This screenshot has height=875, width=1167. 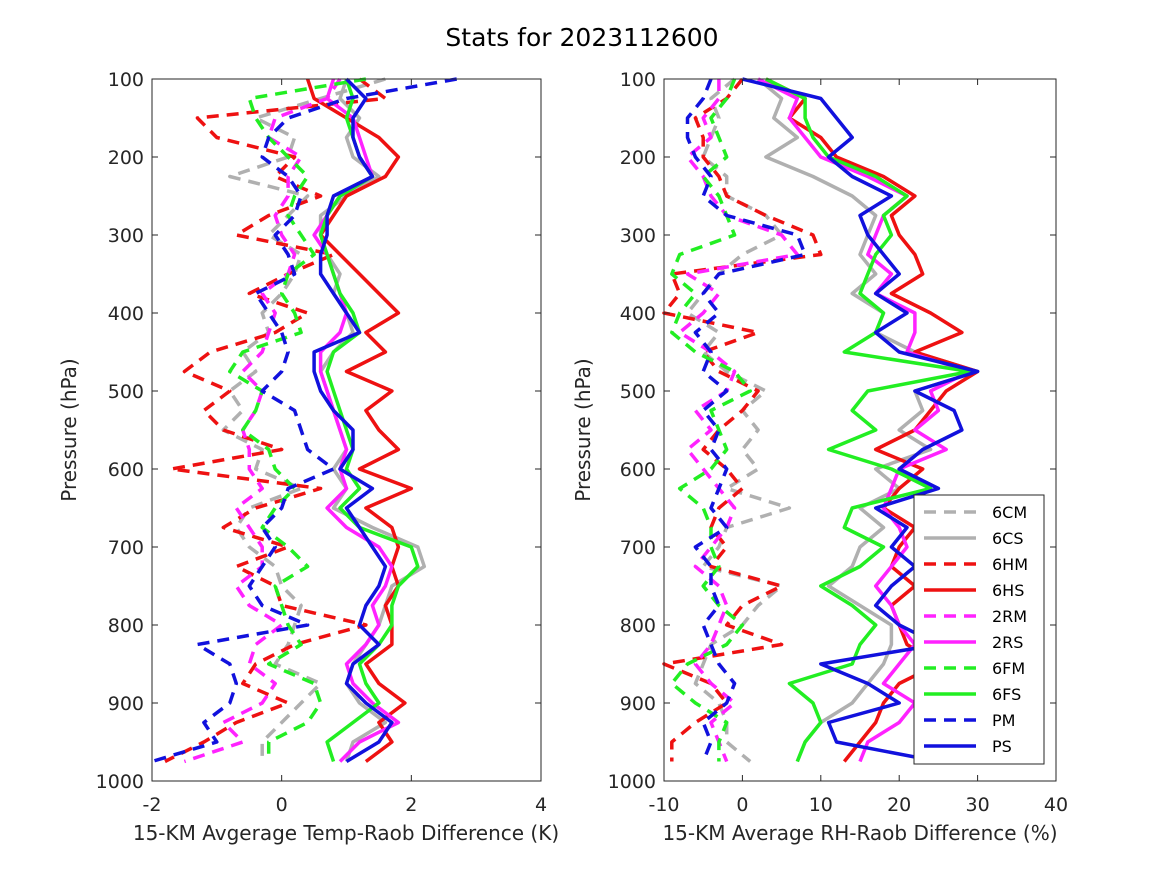 I want to click on right-y-axis-label: Pressure (hPa), so click(x=583, y=429).